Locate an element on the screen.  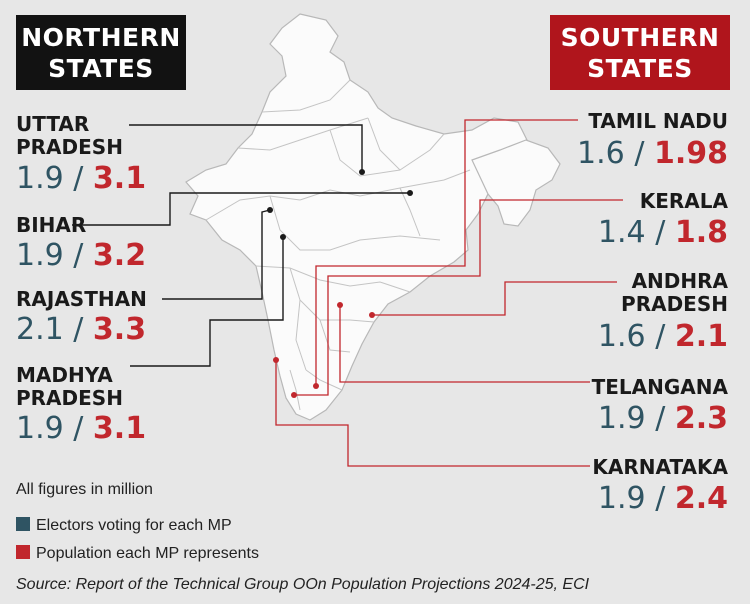
state-name-uttar-pradesh: UTTAR PRADESH is located at coordinates (69, 136).